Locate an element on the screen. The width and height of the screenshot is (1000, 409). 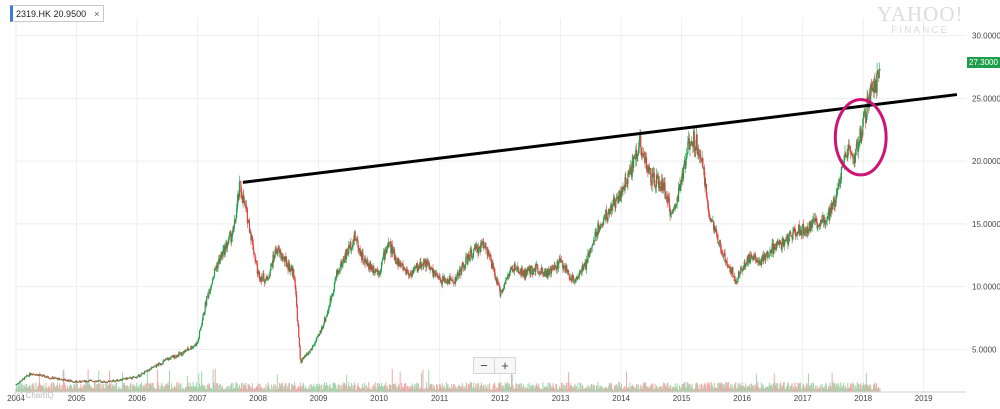
zoom-in-button: + is located at coordinates (504, 365).